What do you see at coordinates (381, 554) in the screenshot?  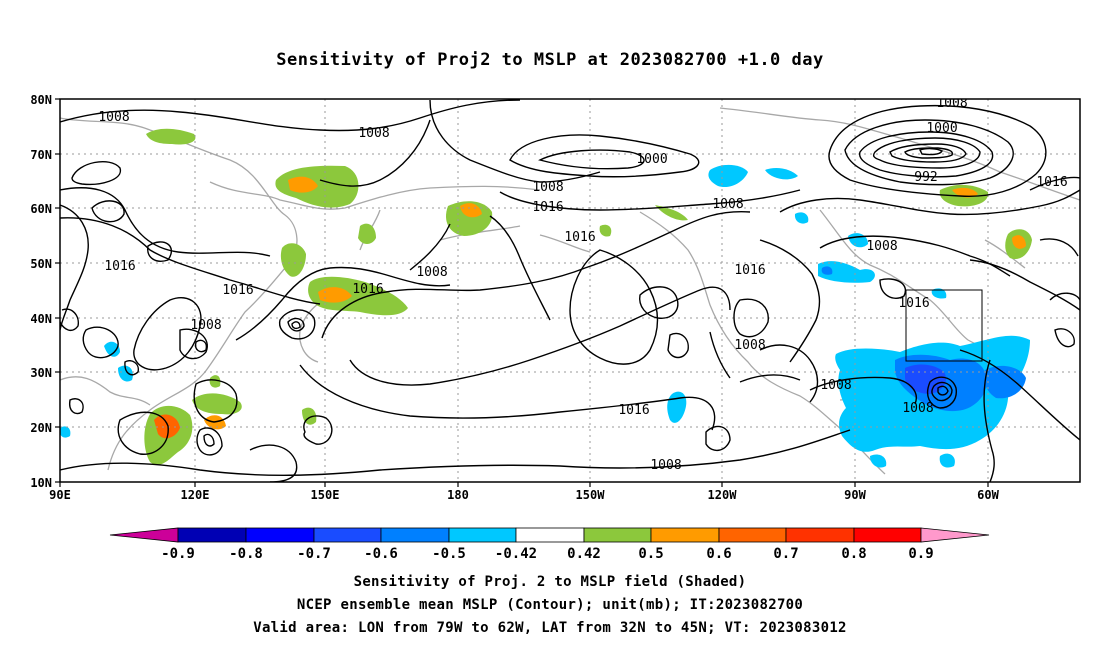 I see `colorbar-label: -0.6` at bounding box center [381, 554].